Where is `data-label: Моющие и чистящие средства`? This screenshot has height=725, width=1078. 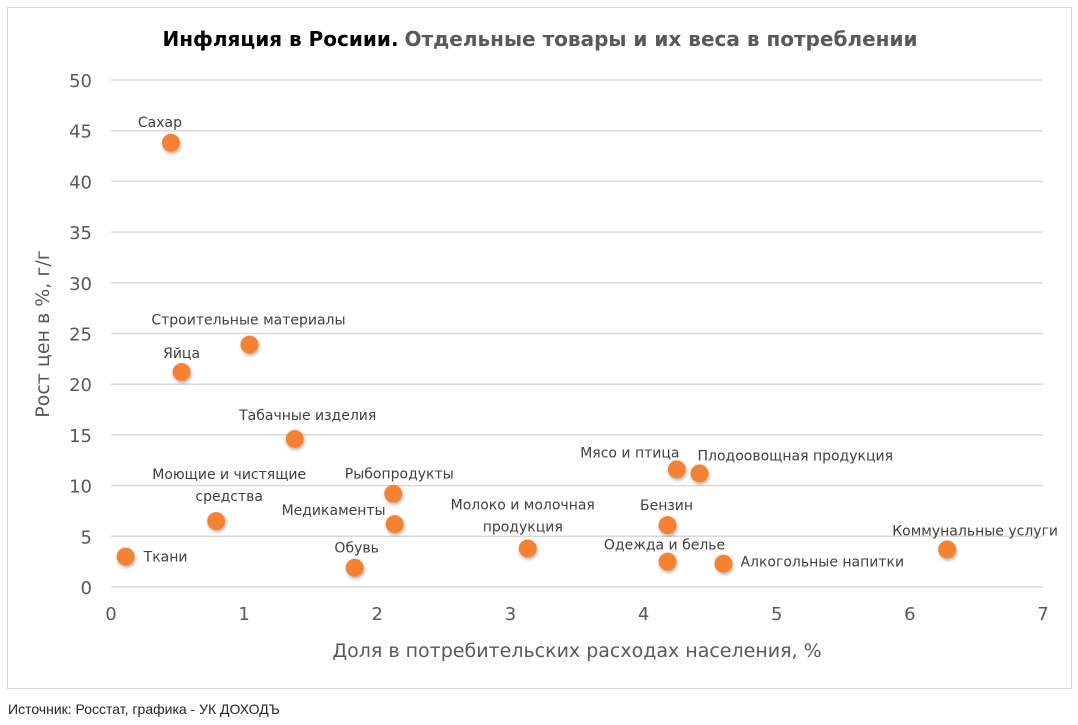 data-label: Моющие и чистящие средства is located at coordinates (229, 486).